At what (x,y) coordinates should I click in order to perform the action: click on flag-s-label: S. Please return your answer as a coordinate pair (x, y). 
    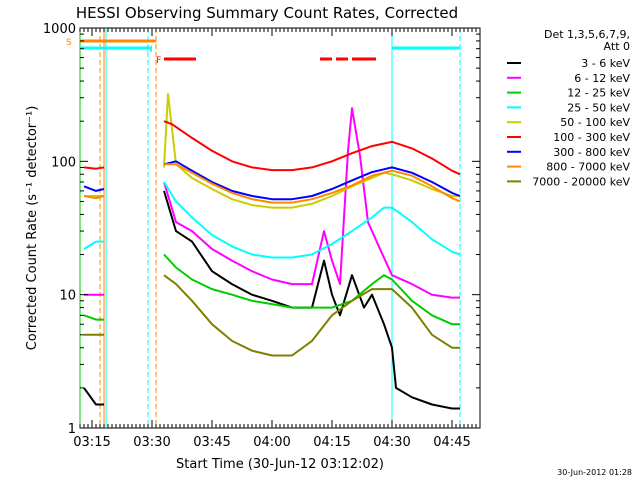
    Looking at the image, I should click on (69, 43).